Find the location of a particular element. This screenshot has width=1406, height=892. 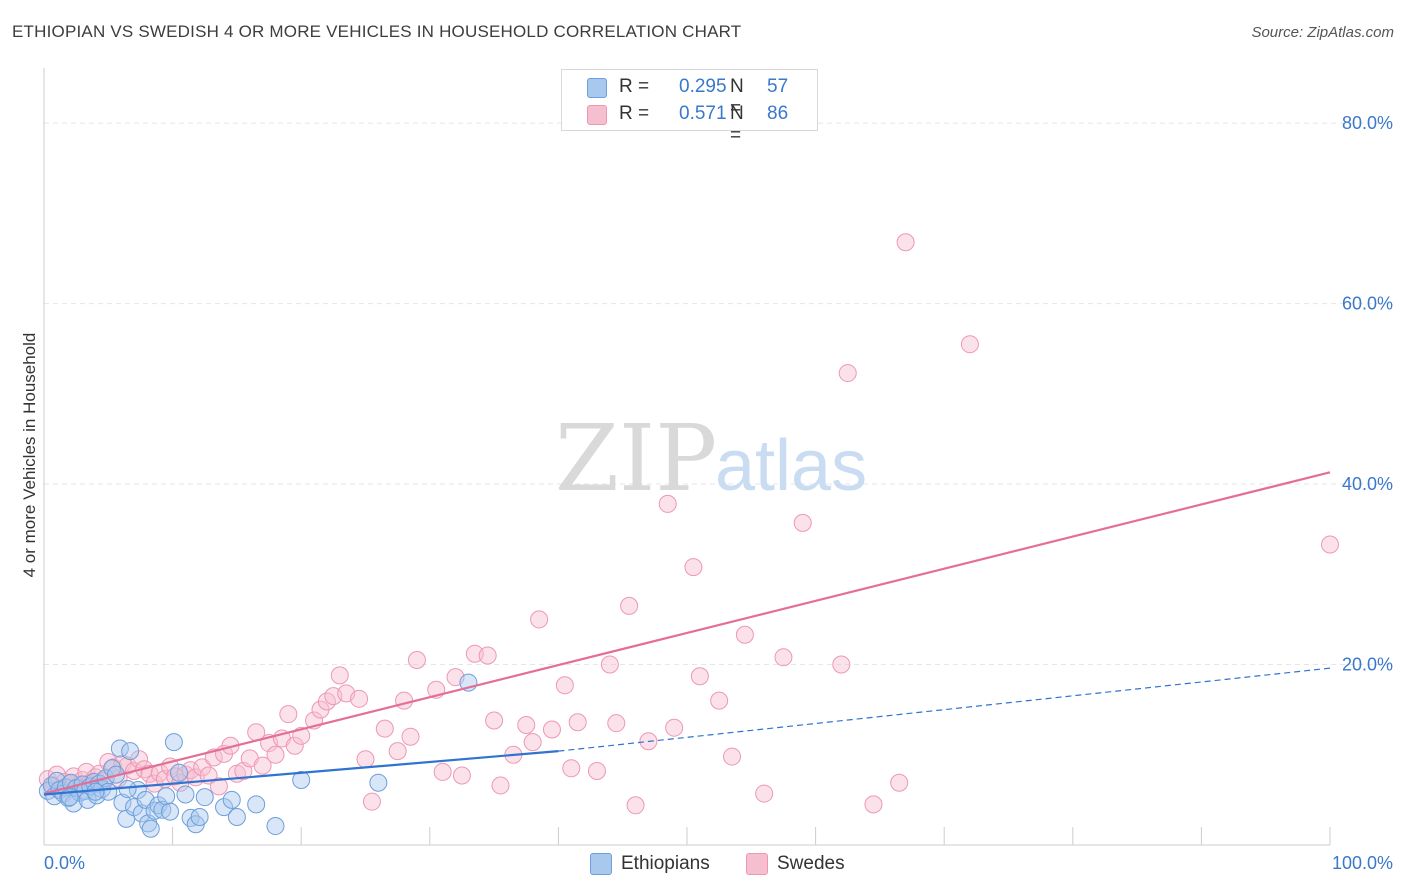

watermark-zip: ZIP is located at coordinates (636, 458).